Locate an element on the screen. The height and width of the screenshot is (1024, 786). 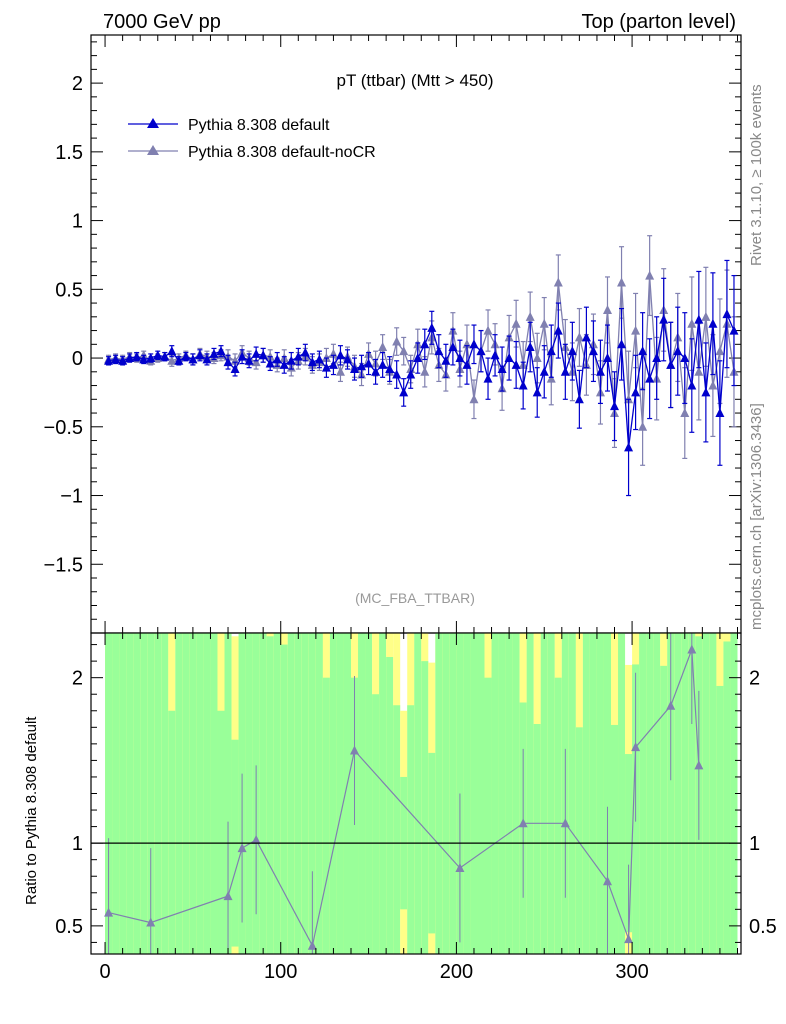
ratio-y-tick-labels-left: 210.5 is located at coordinates (69, 803).